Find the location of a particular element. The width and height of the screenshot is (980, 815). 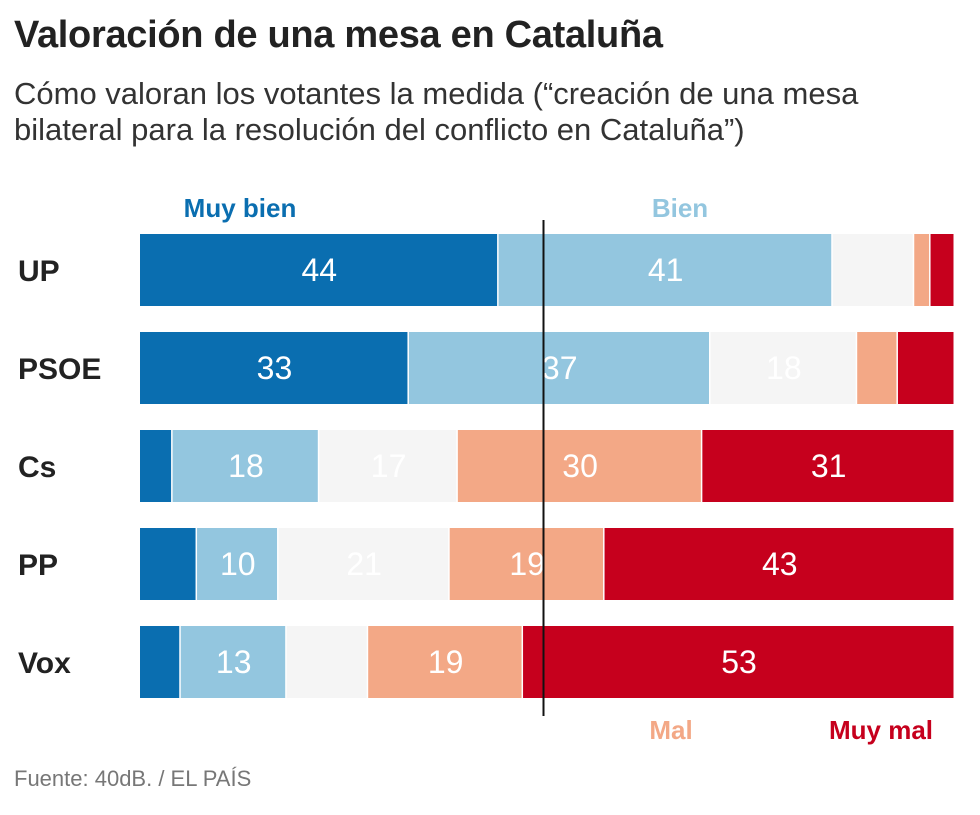

bar-vox-muy-mal is located at coordinates (738, 662).